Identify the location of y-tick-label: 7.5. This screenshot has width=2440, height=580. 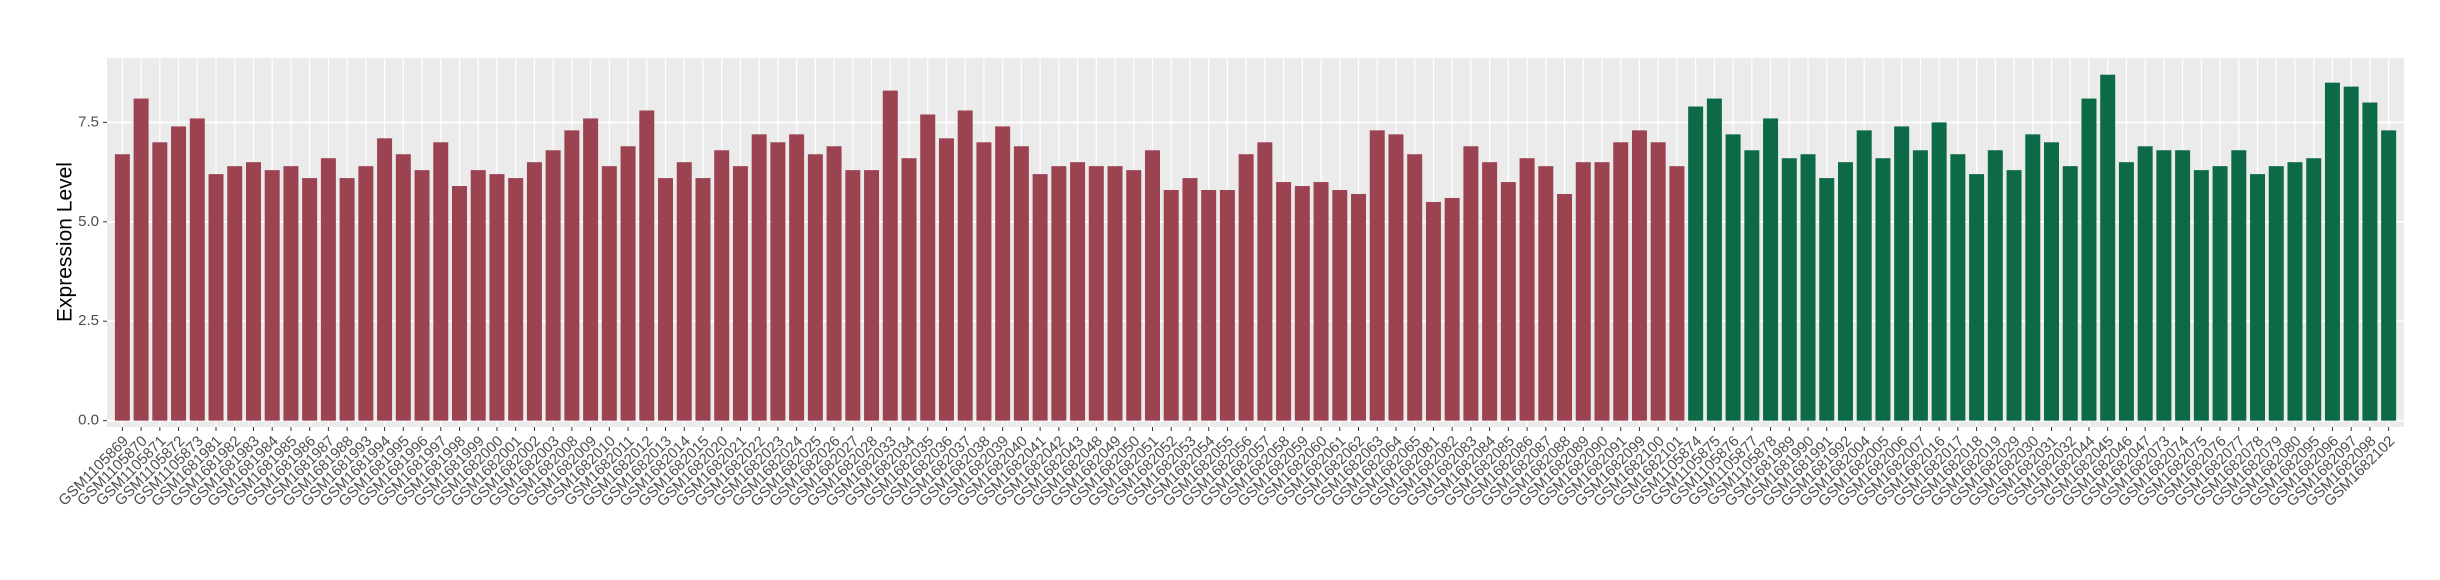
(88, 121).